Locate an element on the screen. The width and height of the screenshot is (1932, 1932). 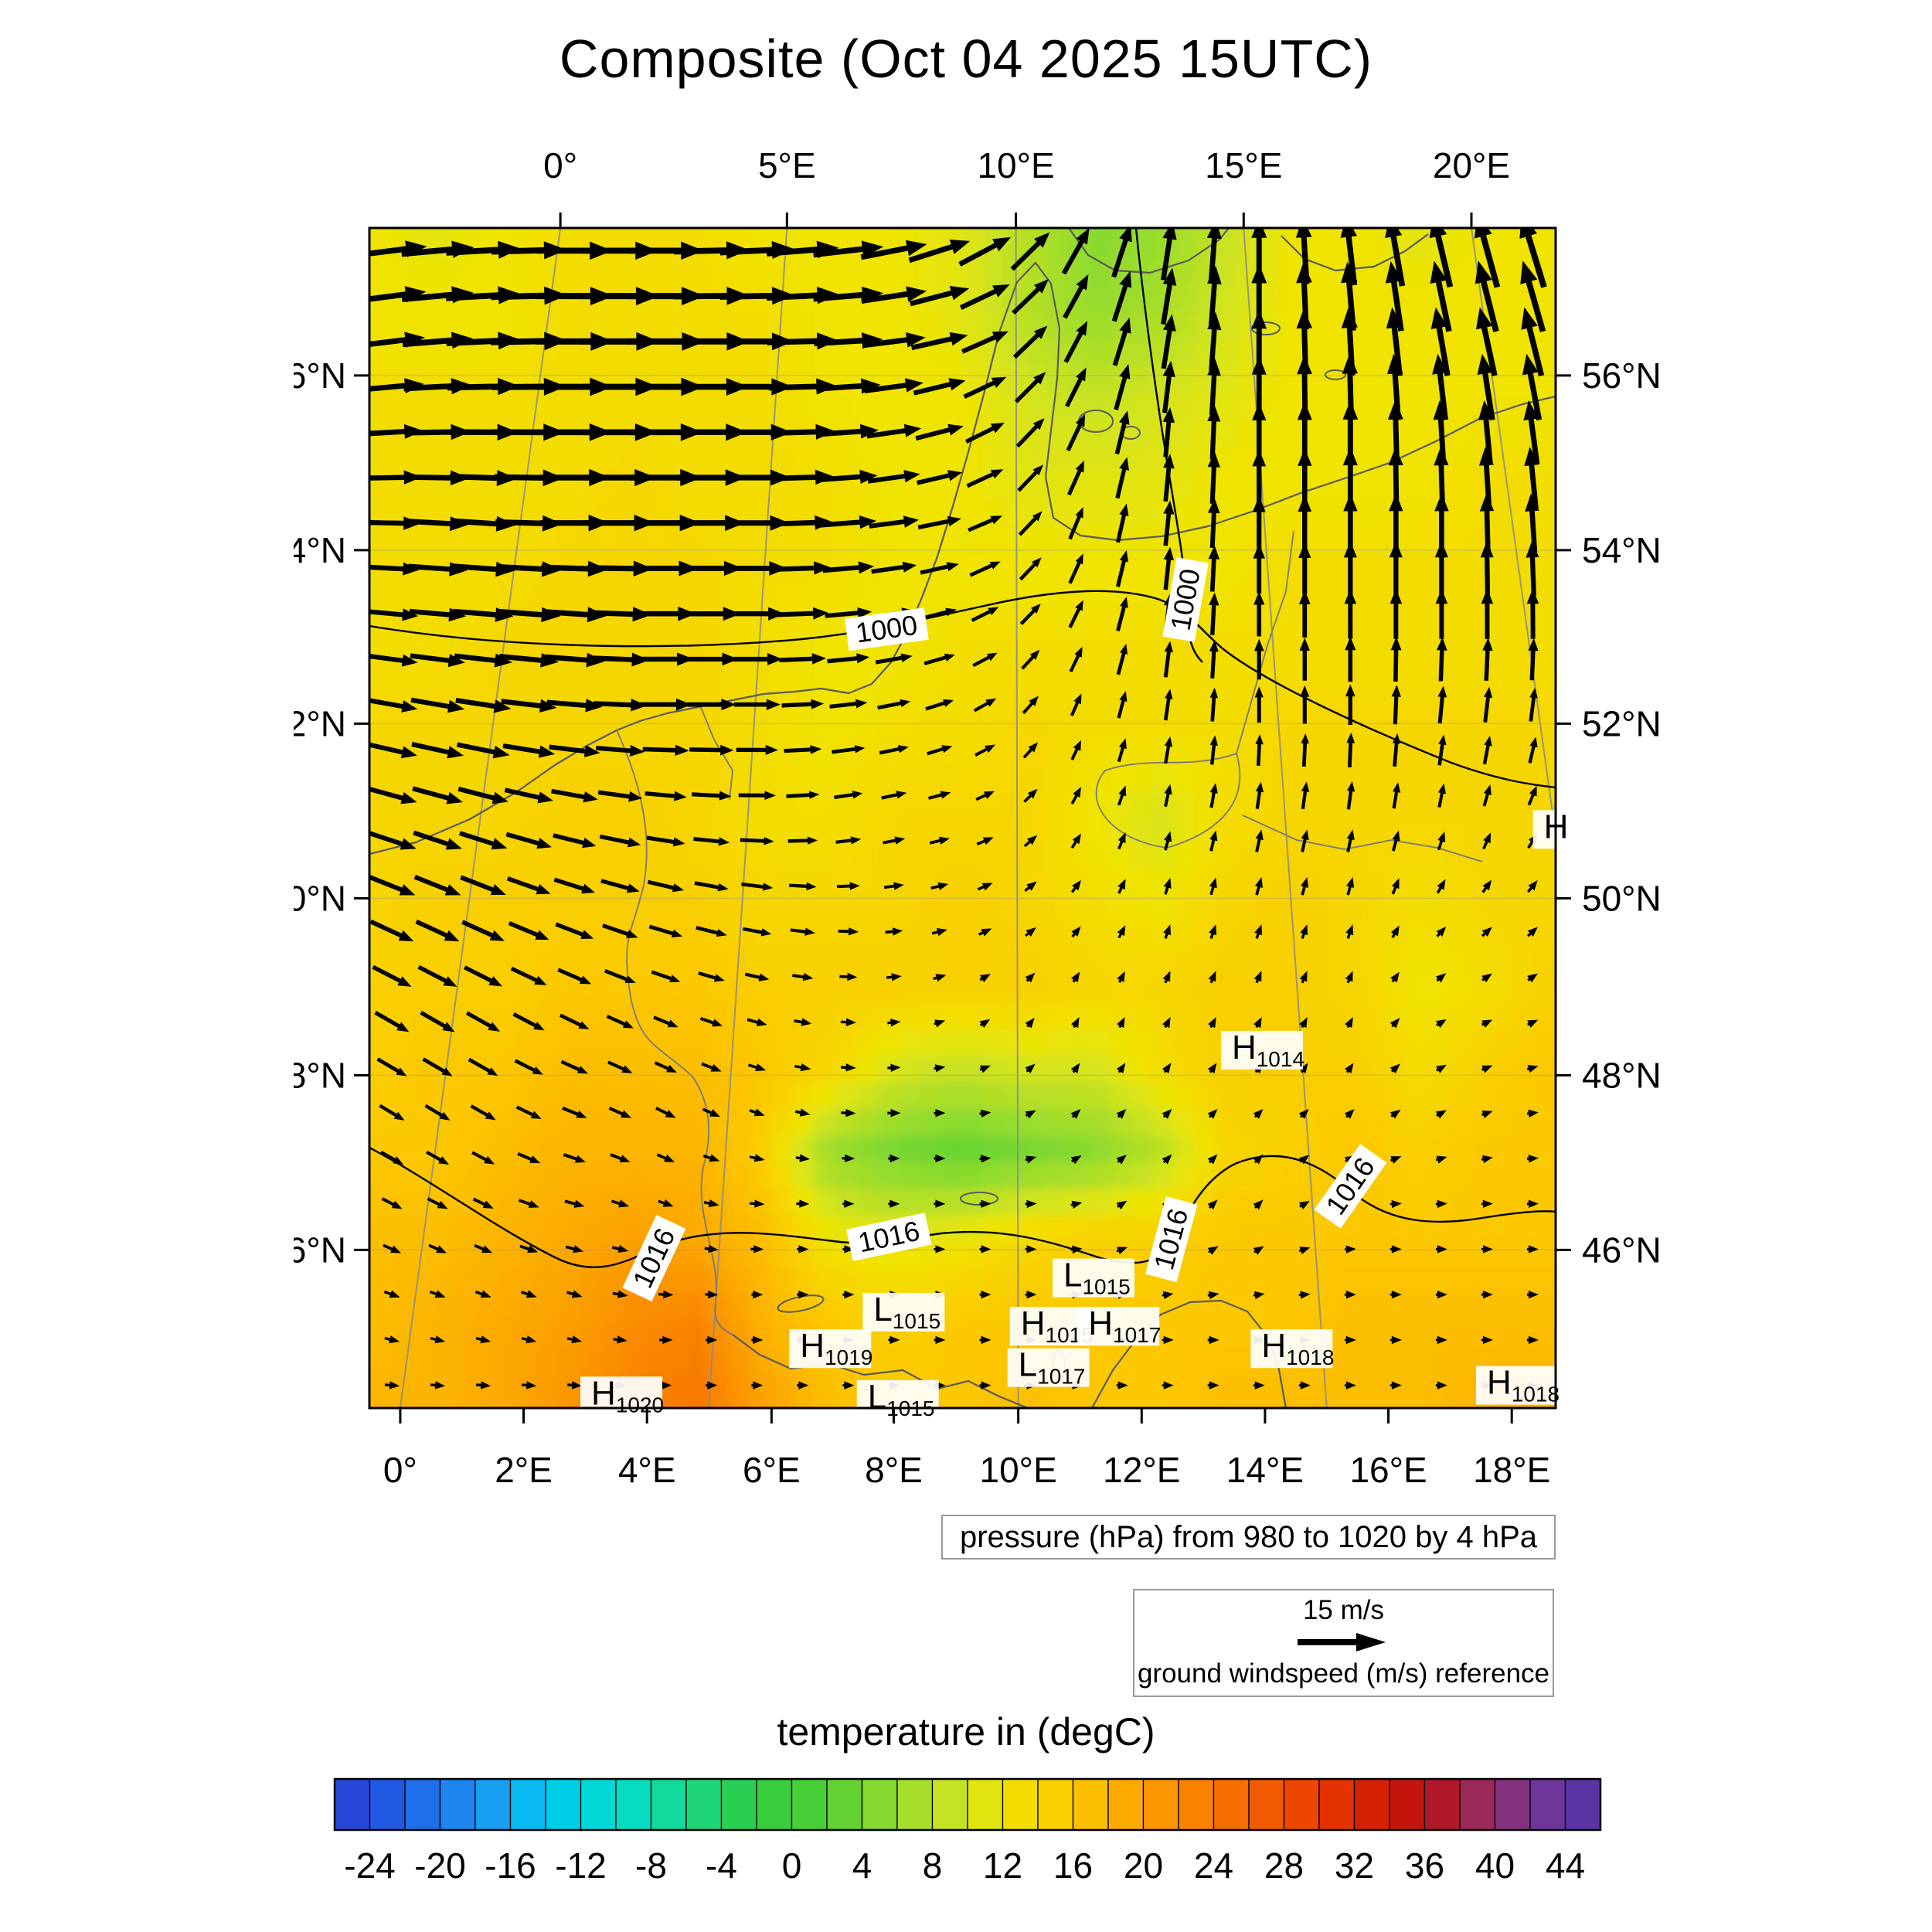
pressure-center-box is located at coordinates (1517, 1385).